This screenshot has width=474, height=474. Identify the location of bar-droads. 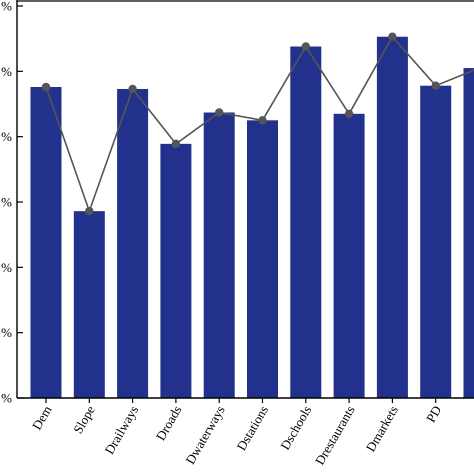
(176, 270).